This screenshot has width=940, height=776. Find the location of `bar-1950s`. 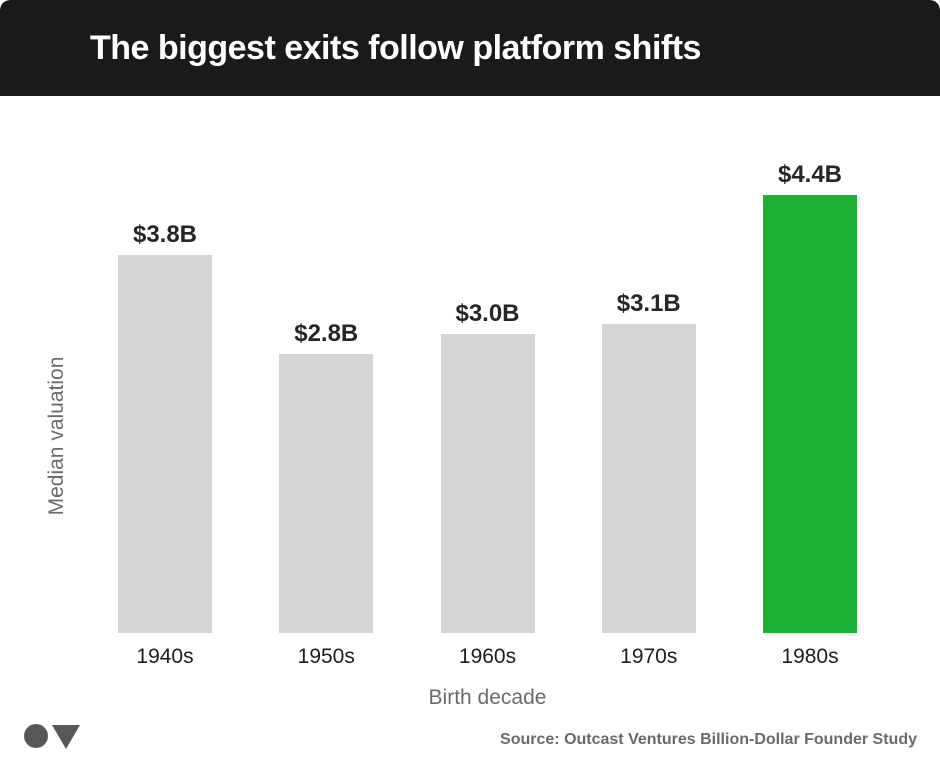

bar-1950s is located at coordinates (326, 493).